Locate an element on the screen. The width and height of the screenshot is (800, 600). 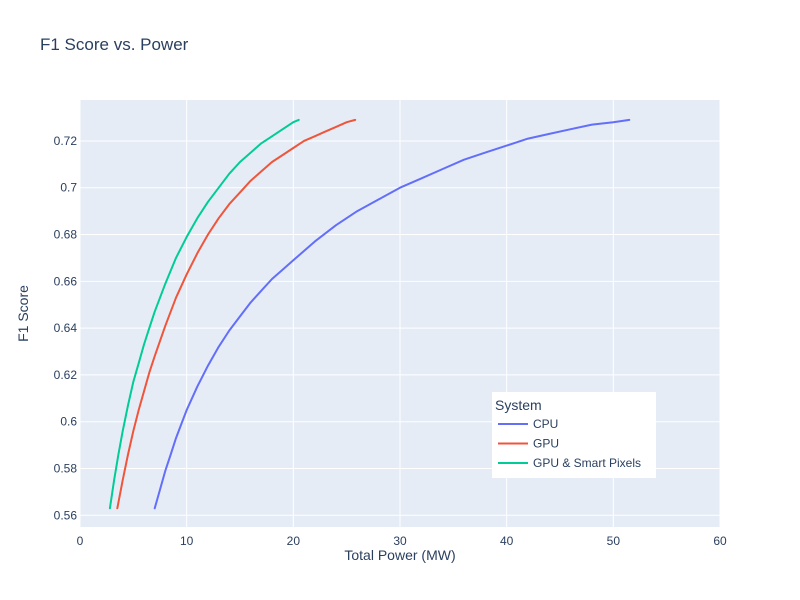
x-axis-ticks: 0 10 20 30 40 50 60 is located at coordinates (402, 541).